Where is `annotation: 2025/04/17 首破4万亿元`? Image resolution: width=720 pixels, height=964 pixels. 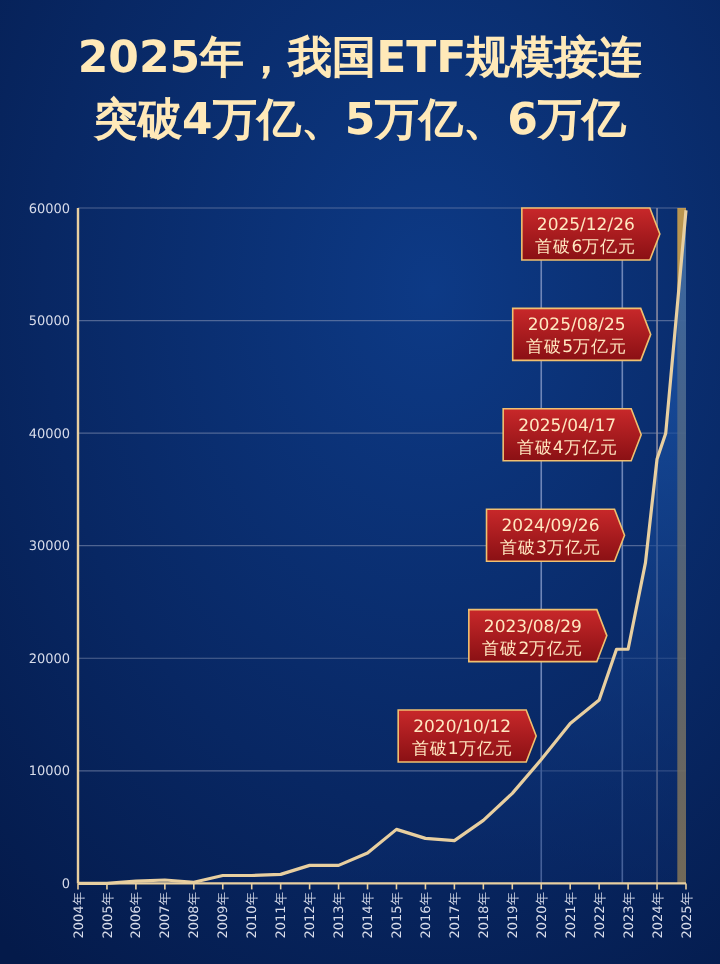
annotation: 2025/04/17 首破4万亿元 is located at coordinates (567, 437).